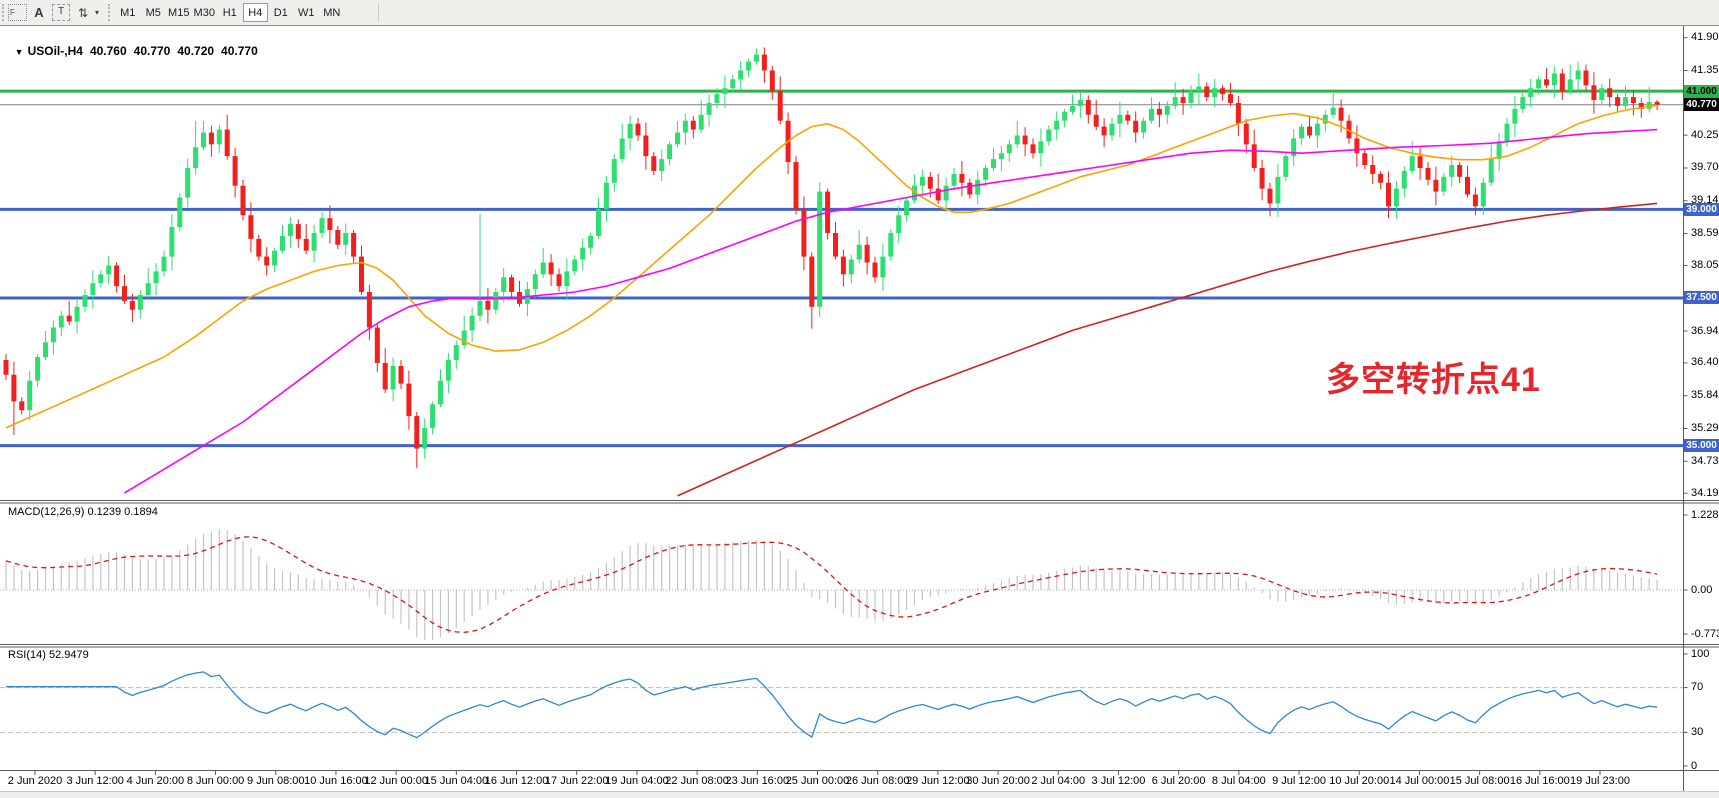 This screenshot has width=1719, height=798. What do you see at coordinates (179, 12) in the screenshot?
I see `timeframe-button-m15: M15` at bounding box center [179, 12].